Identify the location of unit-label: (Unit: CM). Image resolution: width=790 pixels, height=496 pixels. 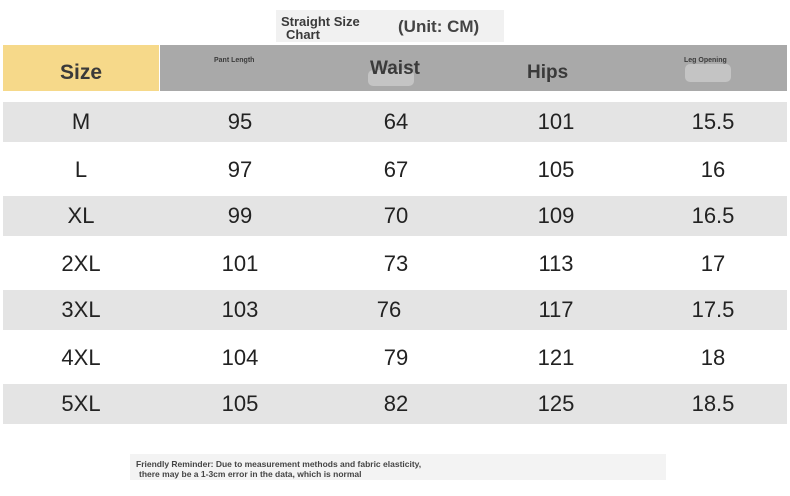
(439, 26).